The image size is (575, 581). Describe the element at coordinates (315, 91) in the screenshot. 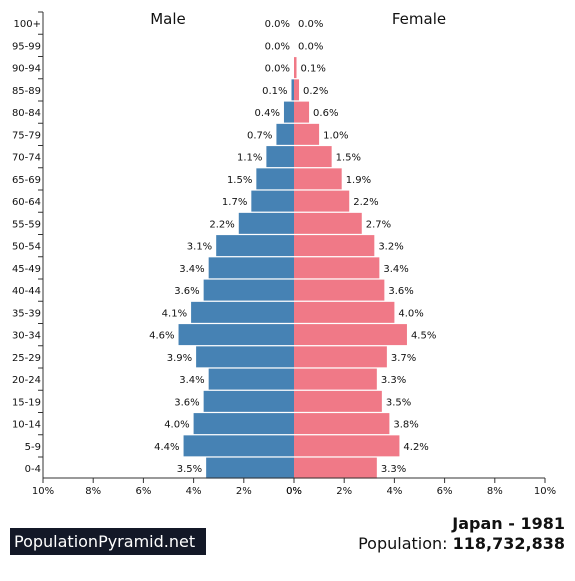

I see `female-value-label: 0.2%` at that location.